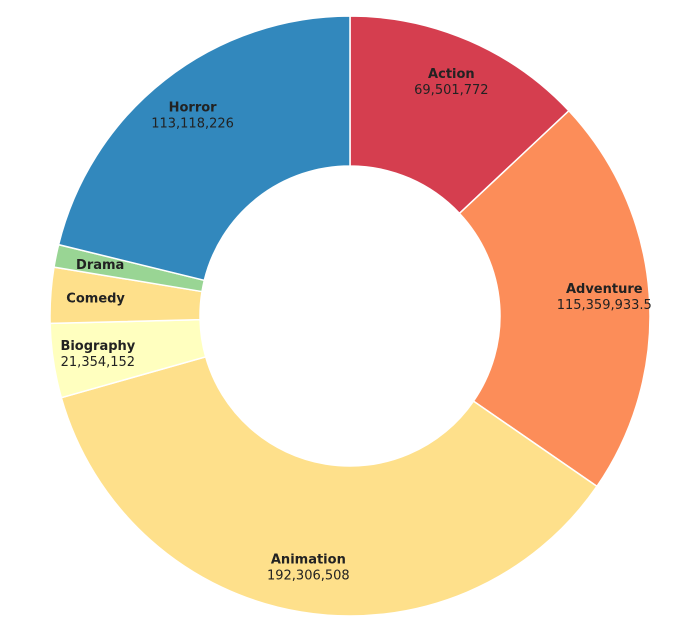  I want to click on slice-label-horror: Horror, so click(193, 107).